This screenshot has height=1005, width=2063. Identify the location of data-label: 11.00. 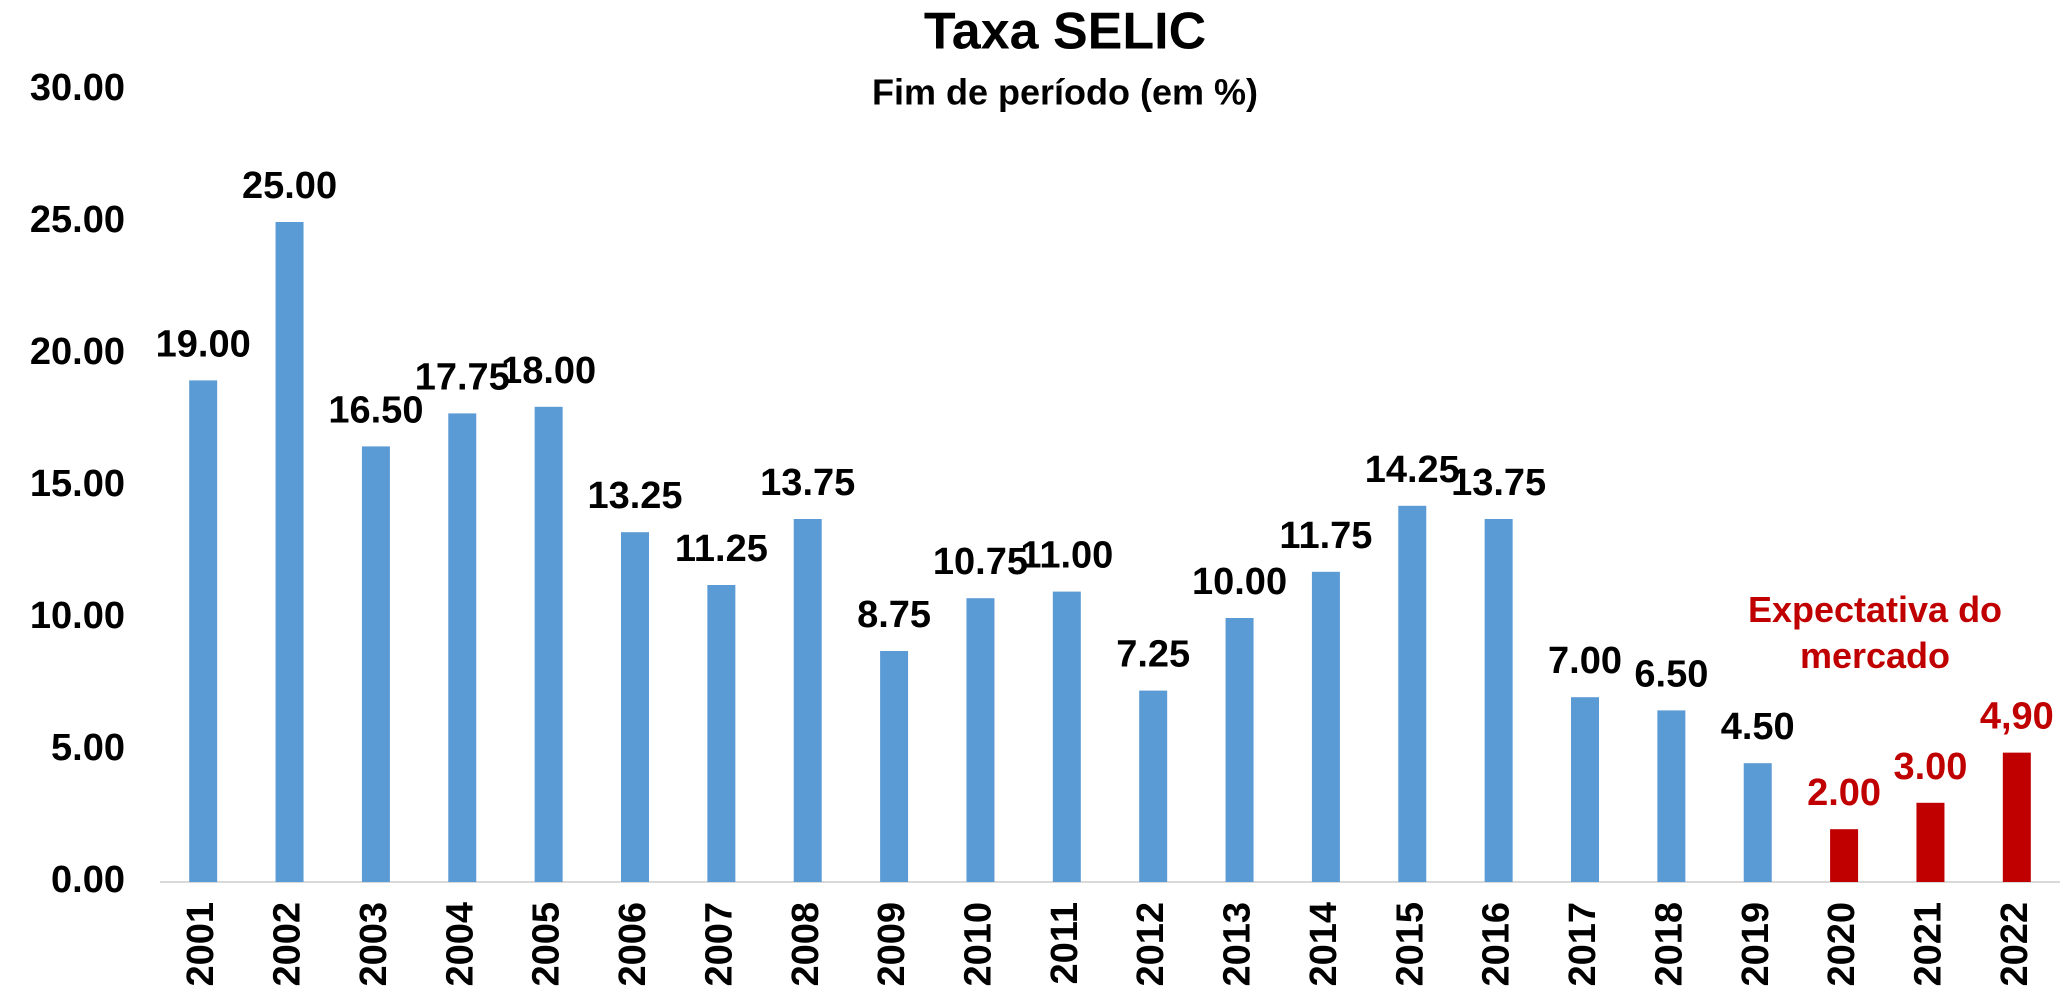
(1066, 556).